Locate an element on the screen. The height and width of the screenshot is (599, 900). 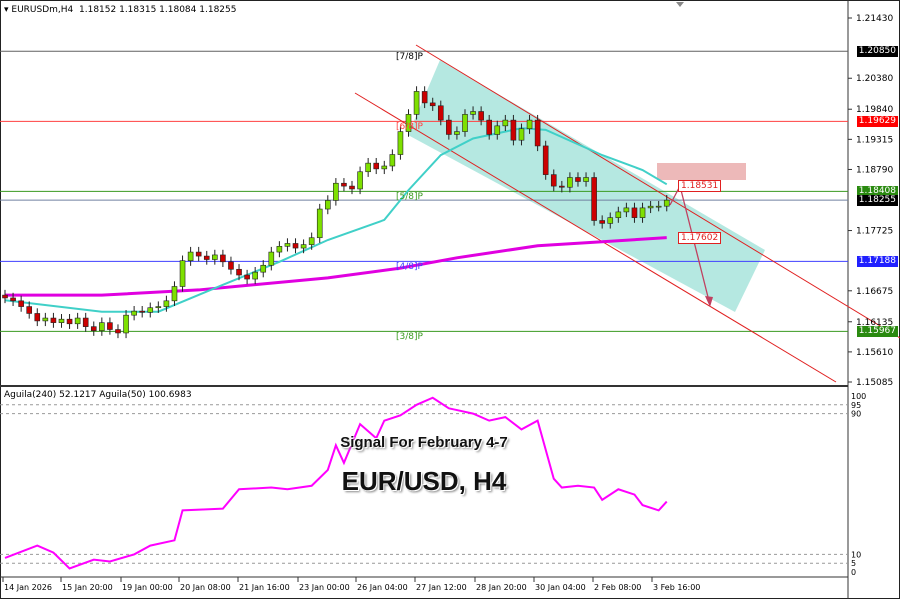
price-tag: 1.20850 is located at coordinates (877, 52).